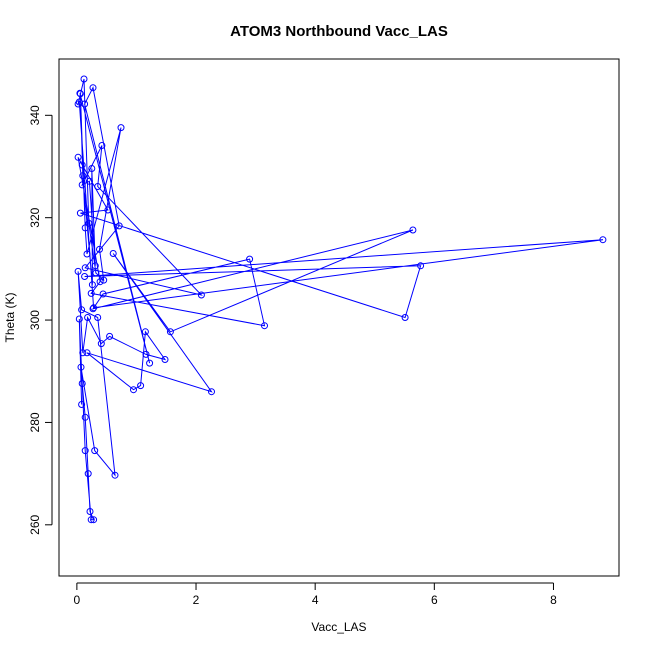  What do you see at coordinates (10, 317) in the screenshot?
I see `y-axis-label: Theta (K)` at bounding box center [10, 317].